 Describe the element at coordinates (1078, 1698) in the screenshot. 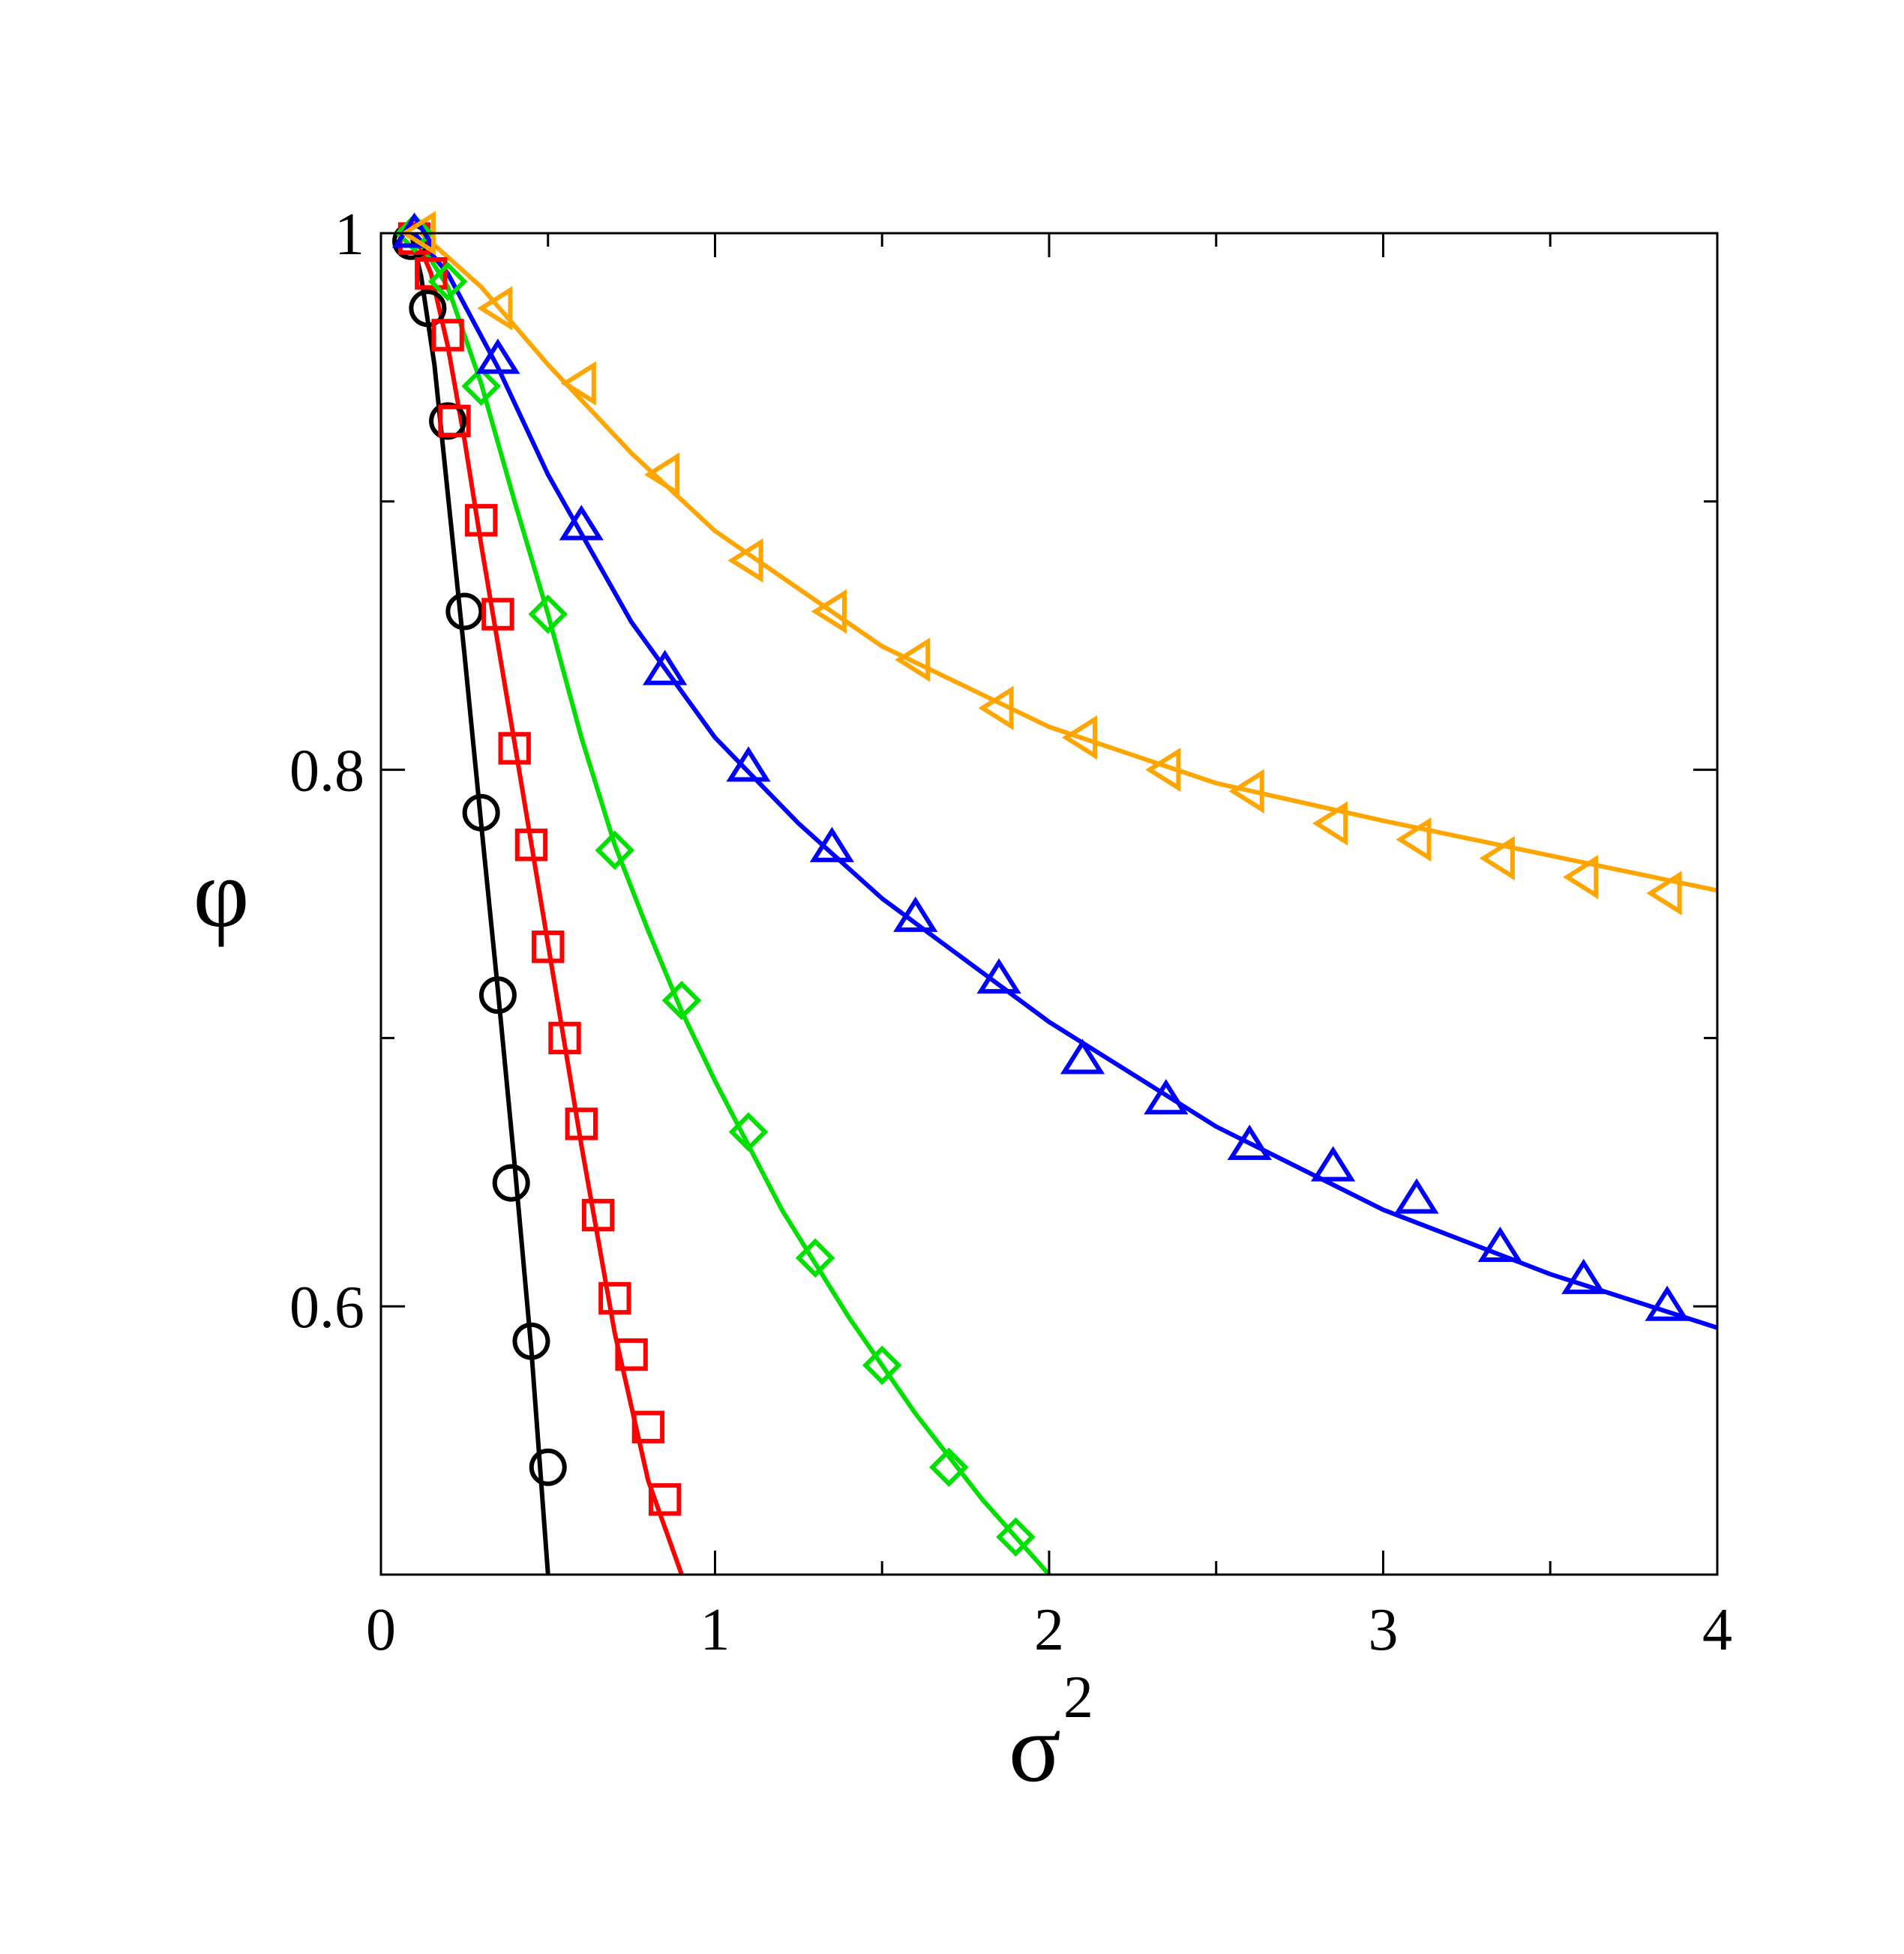

I see `x-axis-label-superscript: 2` at that location.